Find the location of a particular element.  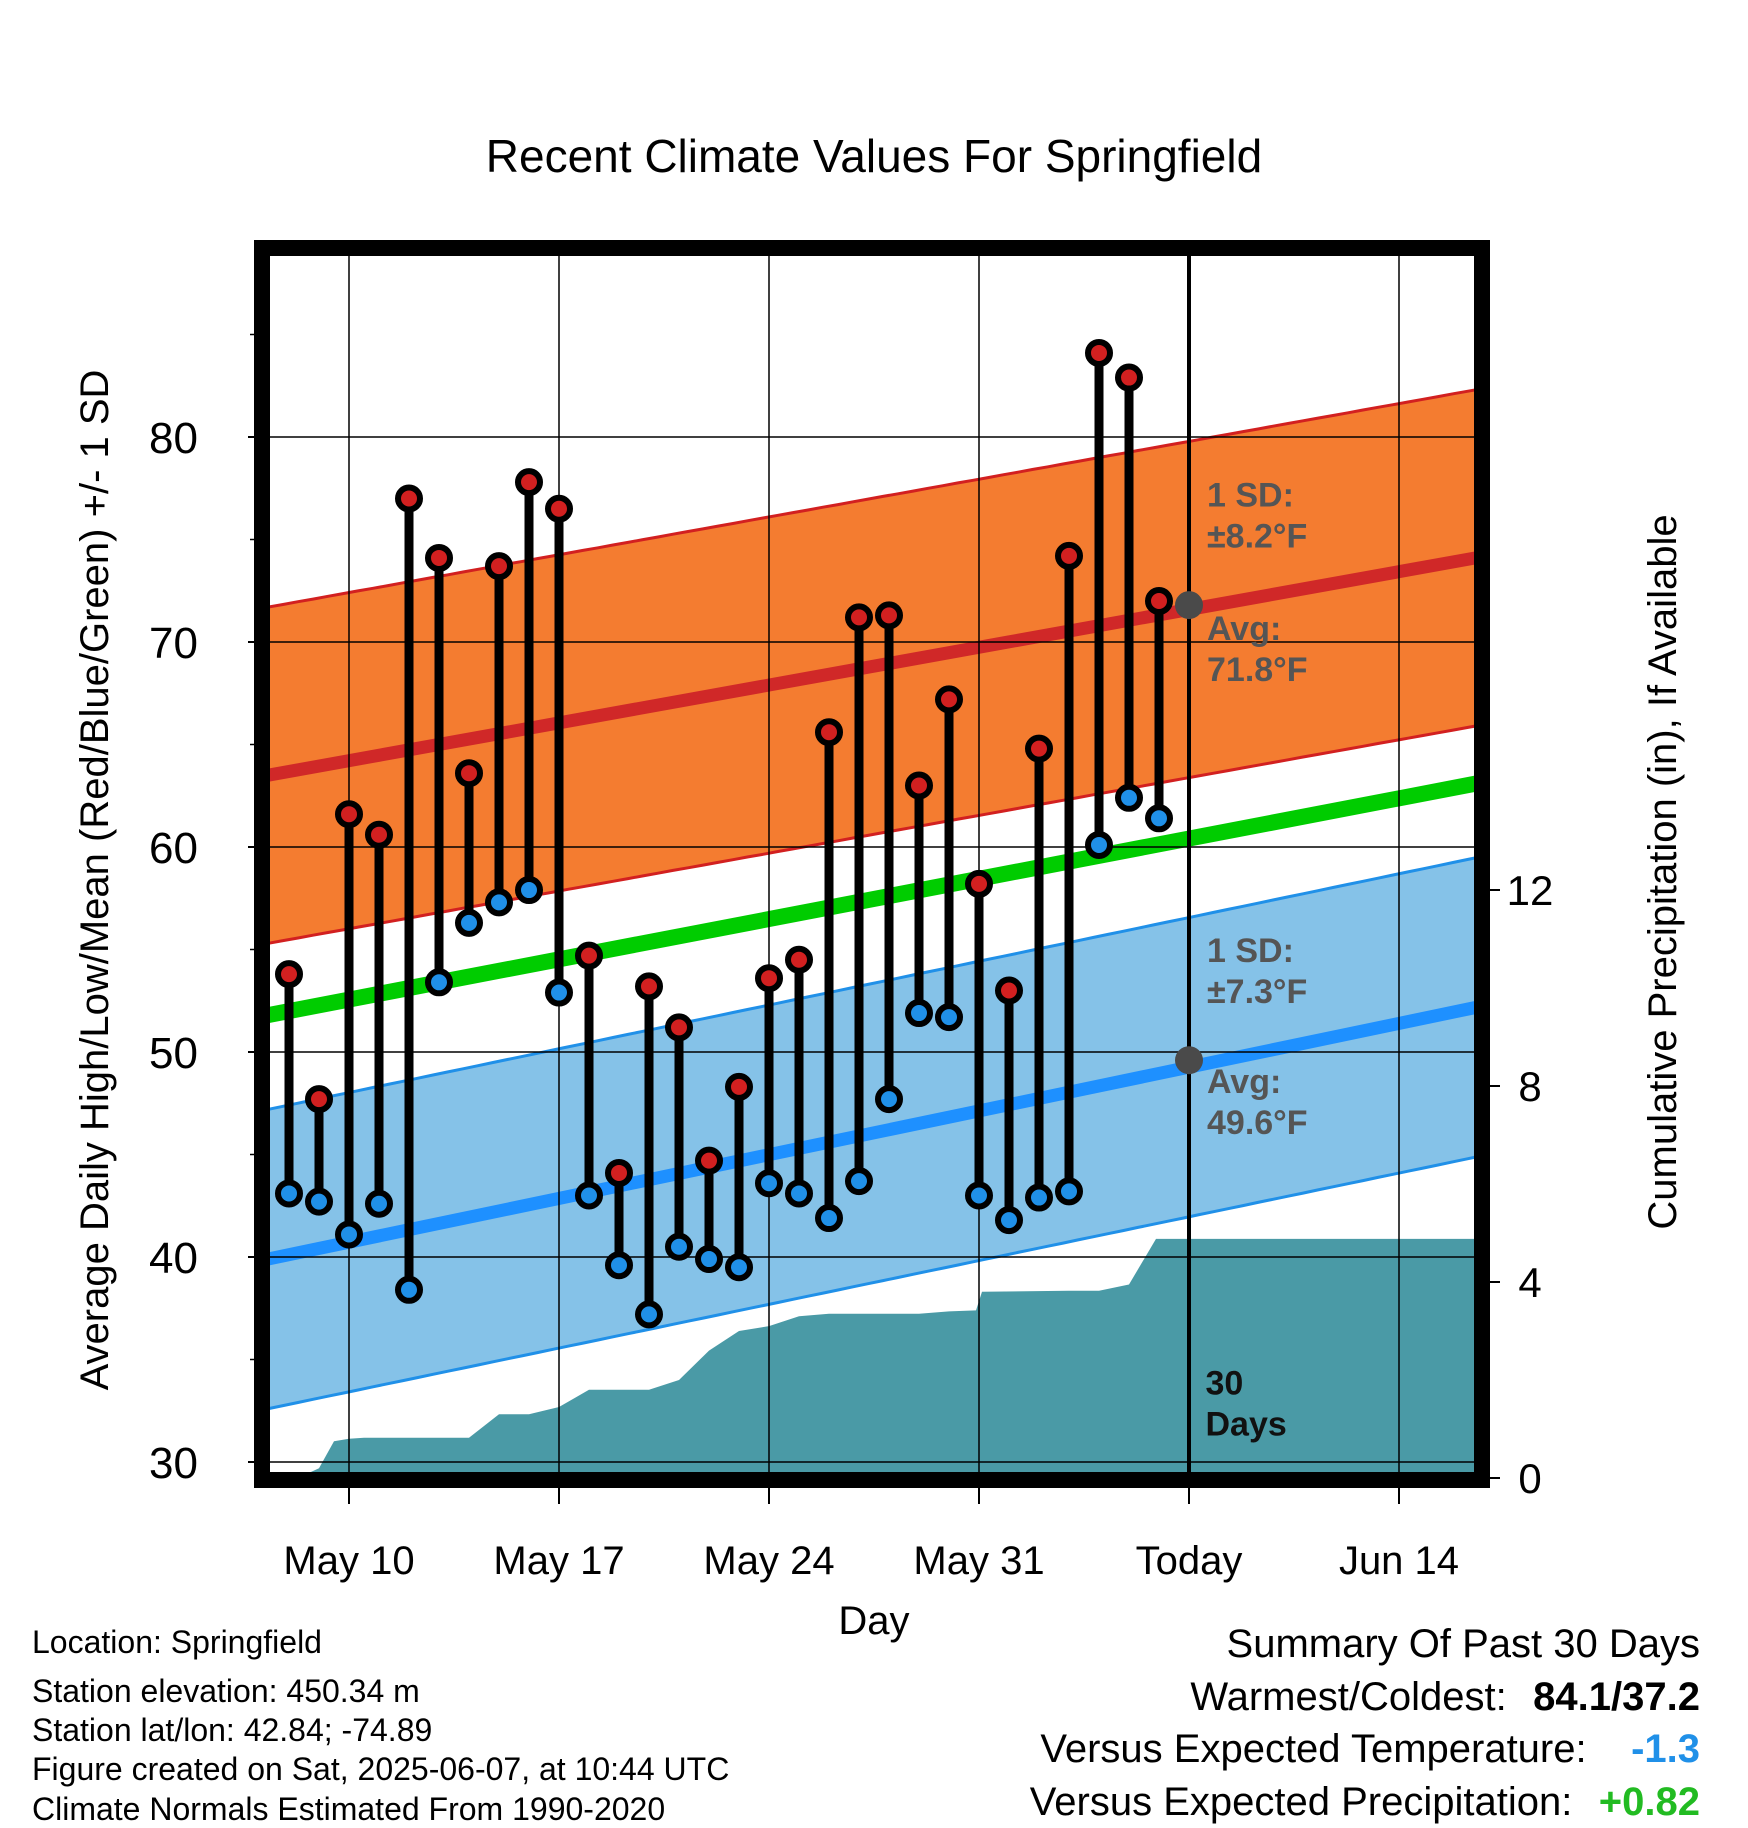

normal-high-line is located at coordinates (872, 666).